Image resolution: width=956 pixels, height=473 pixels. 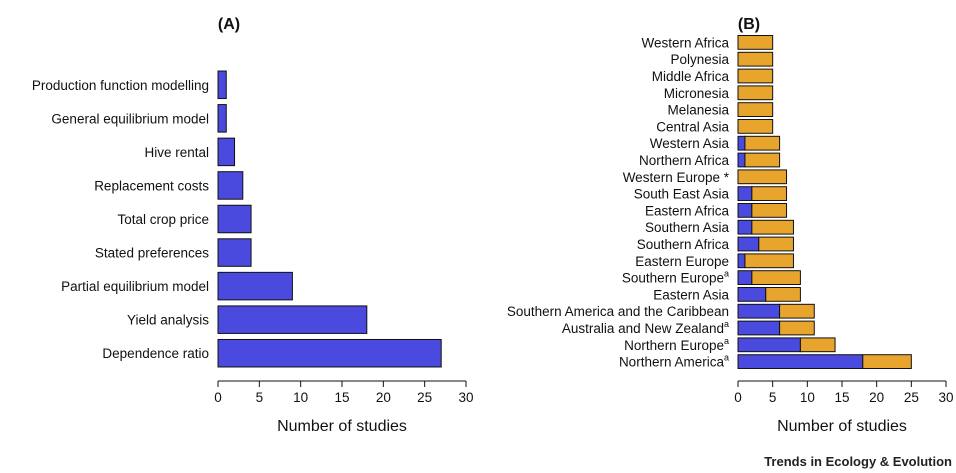 What do you see at coordinates (690, 143) in the screenshot?
I see `category-label: Western Asia` at bounding box center [690, 143].